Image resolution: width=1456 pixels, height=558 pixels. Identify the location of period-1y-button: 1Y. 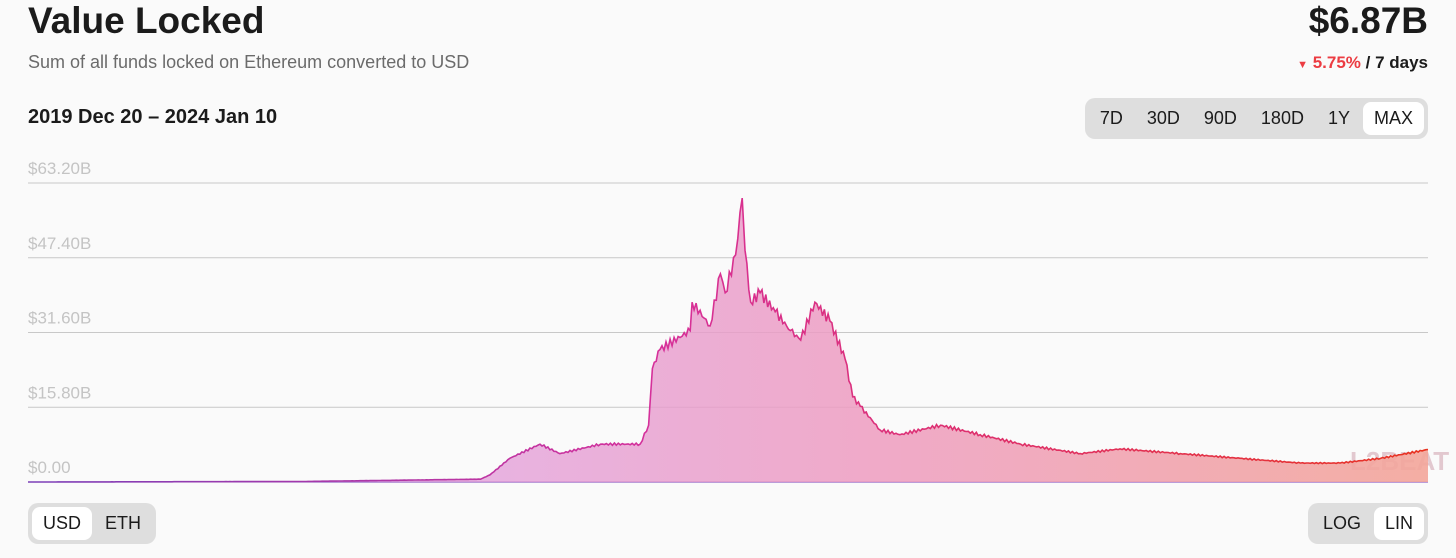
(1338, 118).